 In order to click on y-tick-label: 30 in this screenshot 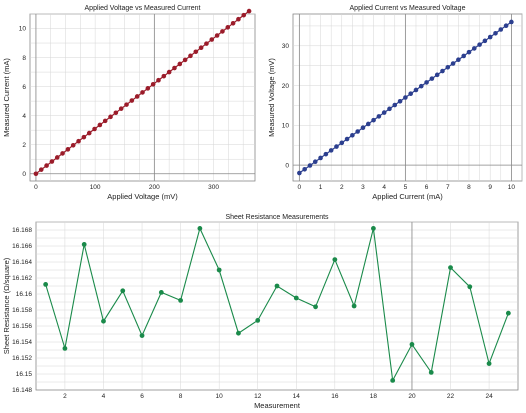, I will do `click(286, 46)`.